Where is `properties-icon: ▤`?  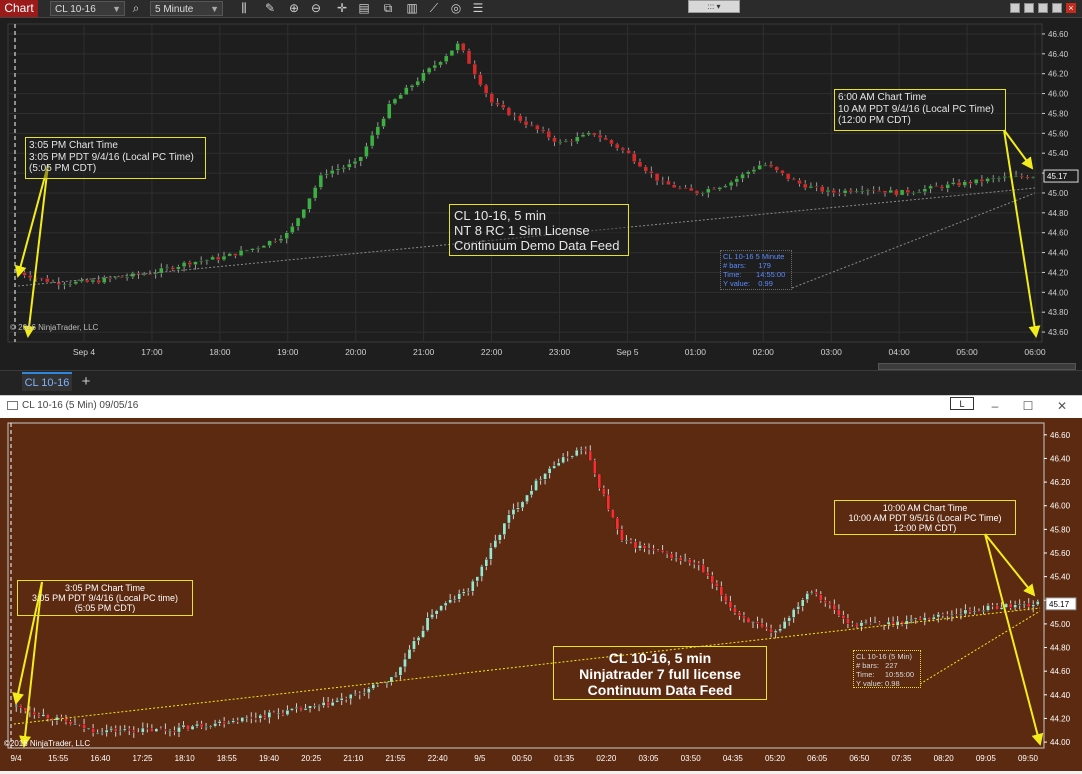
properties-icon: ▤ is located at coordinates (364, 8).